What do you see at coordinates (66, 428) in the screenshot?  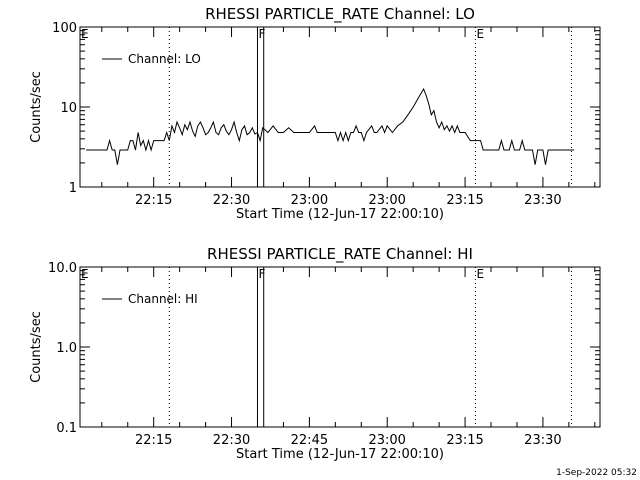 I see `y-tick-label: 0.1` at bounding box center [66, 428].